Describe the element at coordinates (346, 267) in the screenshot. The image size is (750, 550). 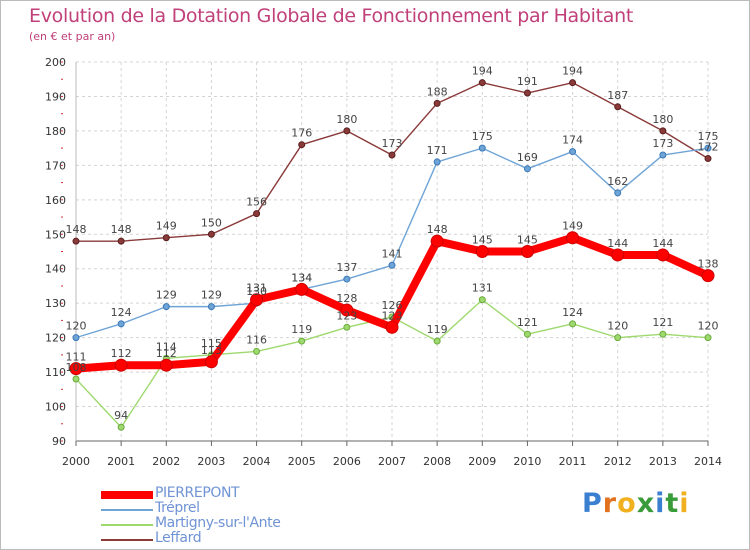
I see `data-label: 137` at that location.